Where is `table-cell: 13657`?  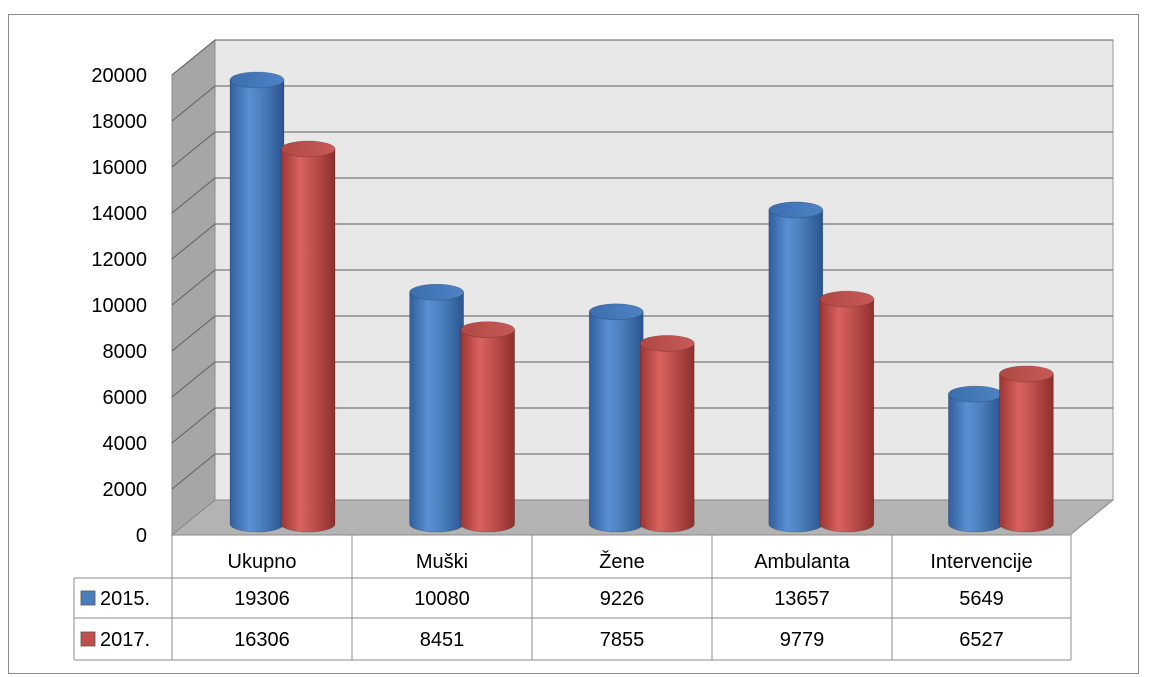
table-cell: 13657 is located at coordinates (802, 599).